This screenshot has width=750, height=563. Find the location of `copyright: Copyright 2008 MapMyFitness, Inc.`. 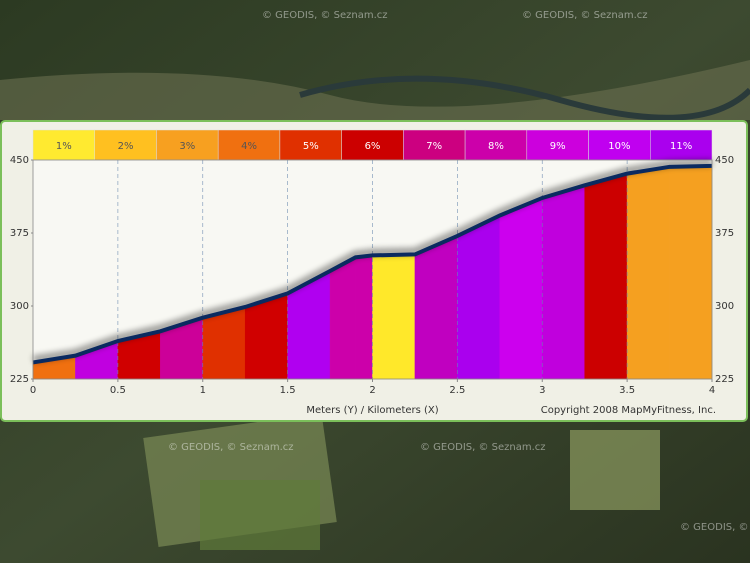

copyright: Copyright 2008 MapMyFitness, Inc. is located at coordinates (628, 410).